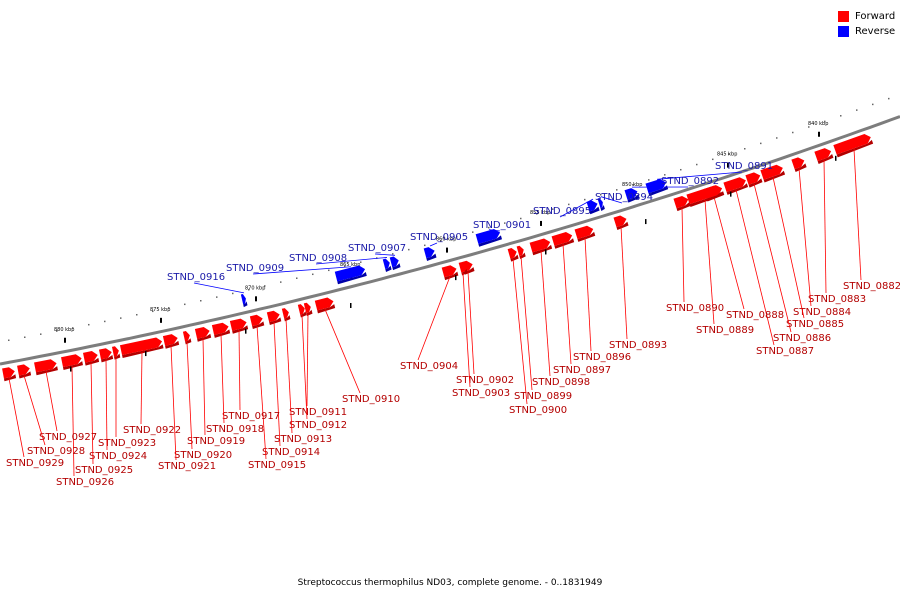 Image resolution: width=900 pixels, height=600 pixels. Describe the element at coordinates (866, 16) in the screenshot. I see `legend-forward: Forward` at that location.